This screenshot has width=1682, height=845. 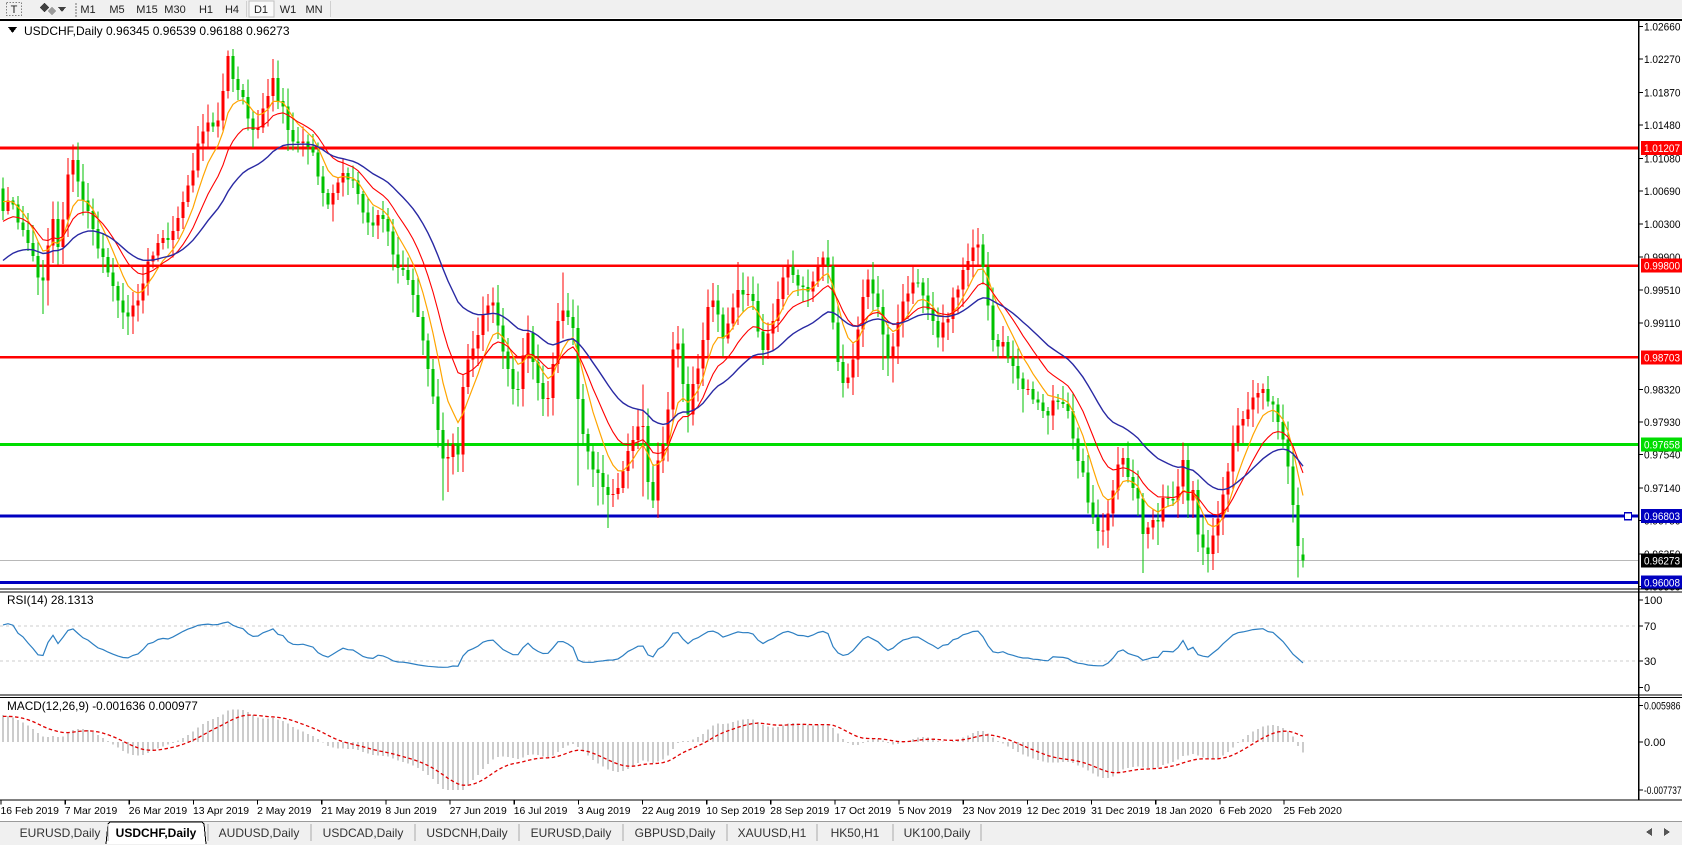 What do you see at coordinates (863, 811) in the screenshot?
I see `svg-text: 17 Oct 2019` at bounding box center [863, 811].